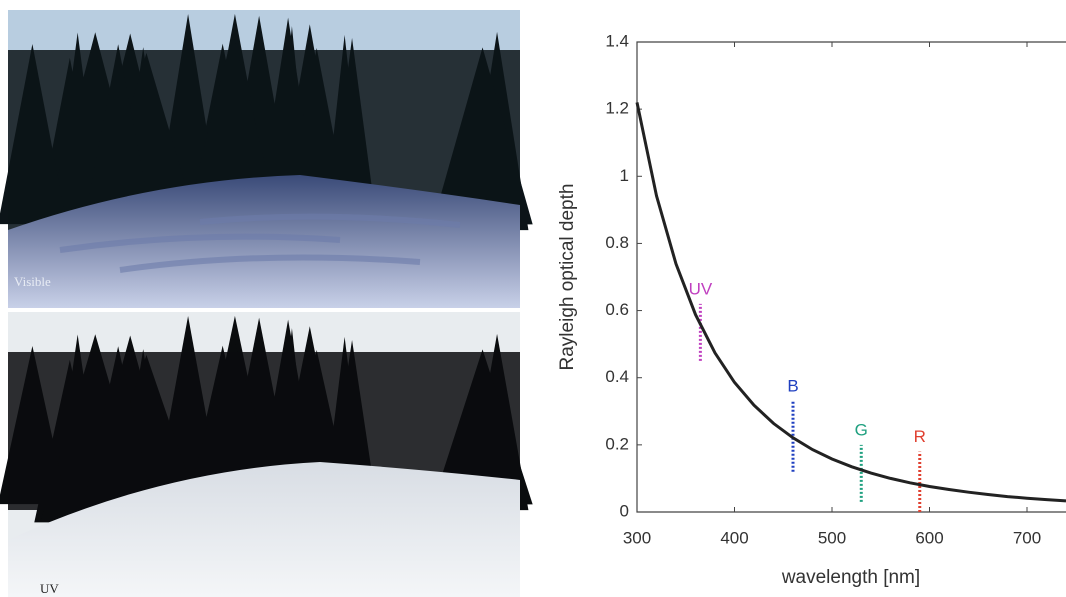 The image size is (1066, 597). What do you see at coordinates (624, 510) in the screenshot?
I see `y-tick-label: 0` at bounding box center [624, 510].